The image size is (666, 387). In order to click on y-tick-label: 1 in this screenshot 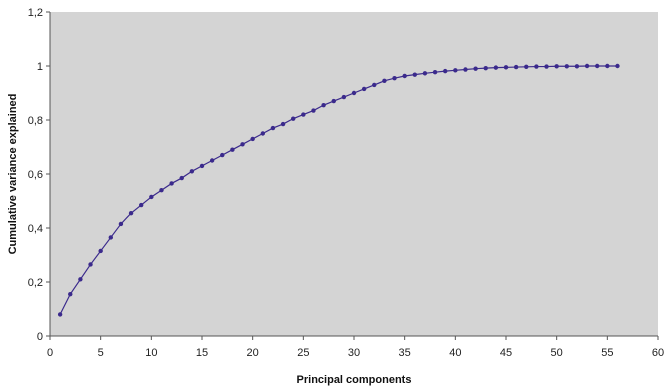, I will do `click(40, 67)`.